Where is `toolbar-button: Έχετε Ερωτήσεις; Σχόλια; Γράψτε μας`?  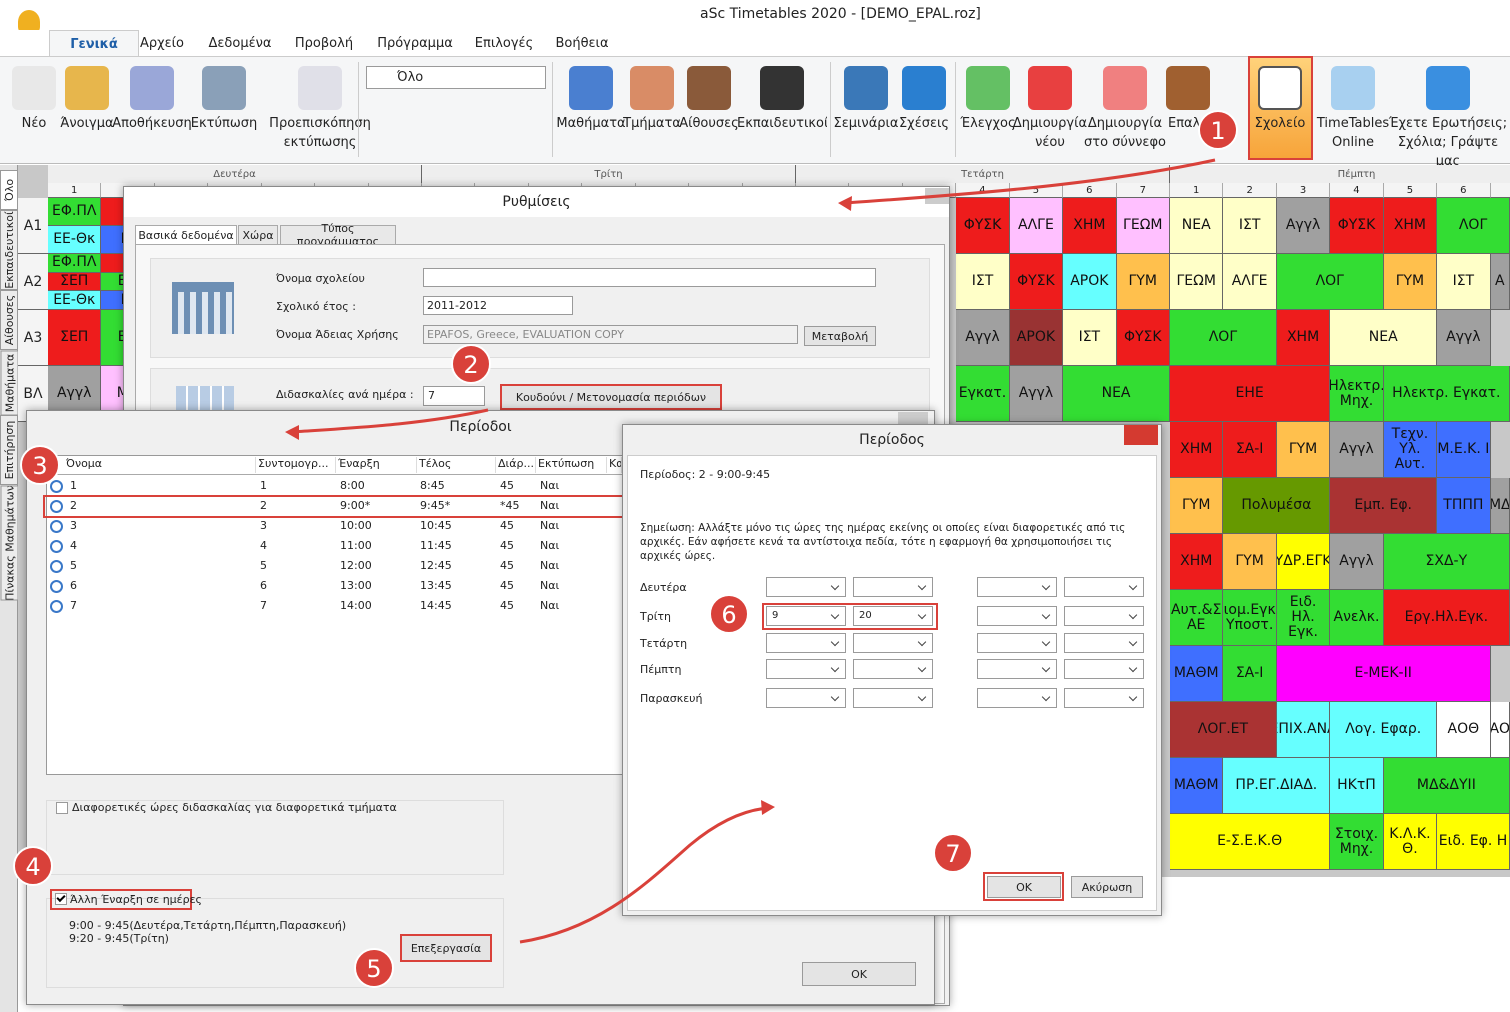 toolbar-button: Έχετε Ερωτήσεις; Σχόλια; Γράψτε μας is located at coordinates (1448, 142).